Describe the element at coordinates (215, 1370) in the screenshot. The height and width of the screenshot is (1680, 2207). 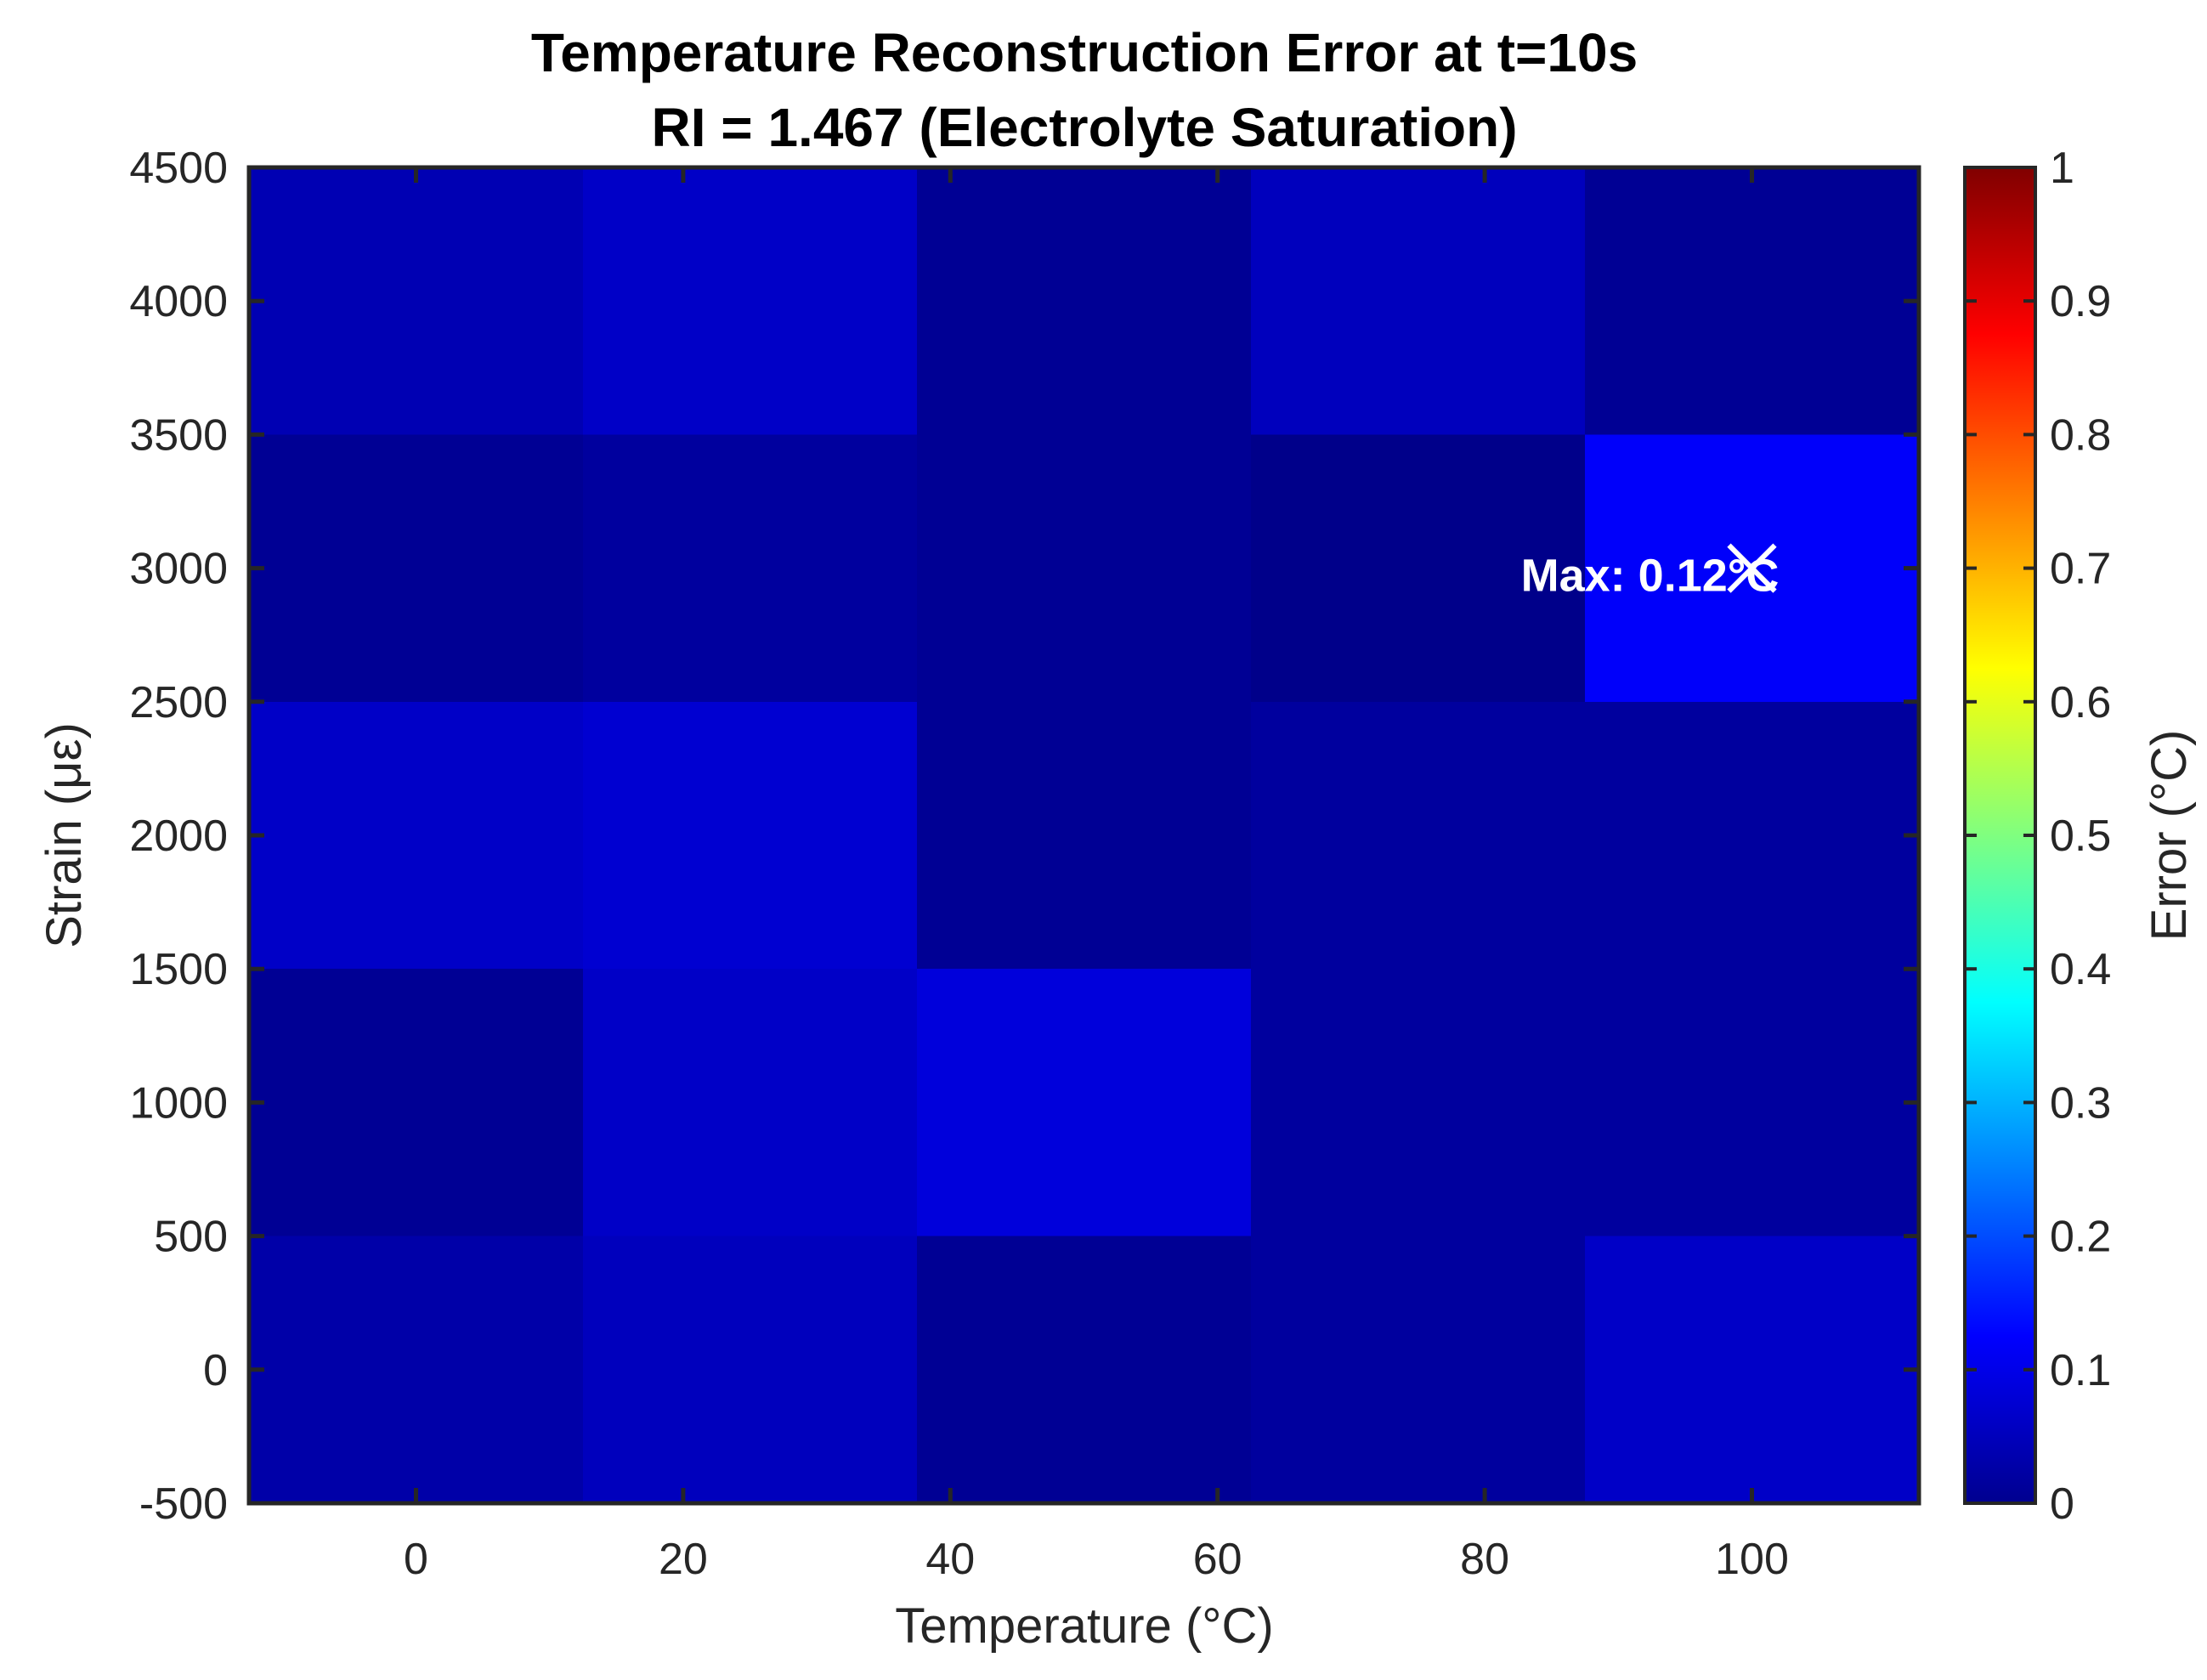
I see `y-tick-label: 0` at that location.